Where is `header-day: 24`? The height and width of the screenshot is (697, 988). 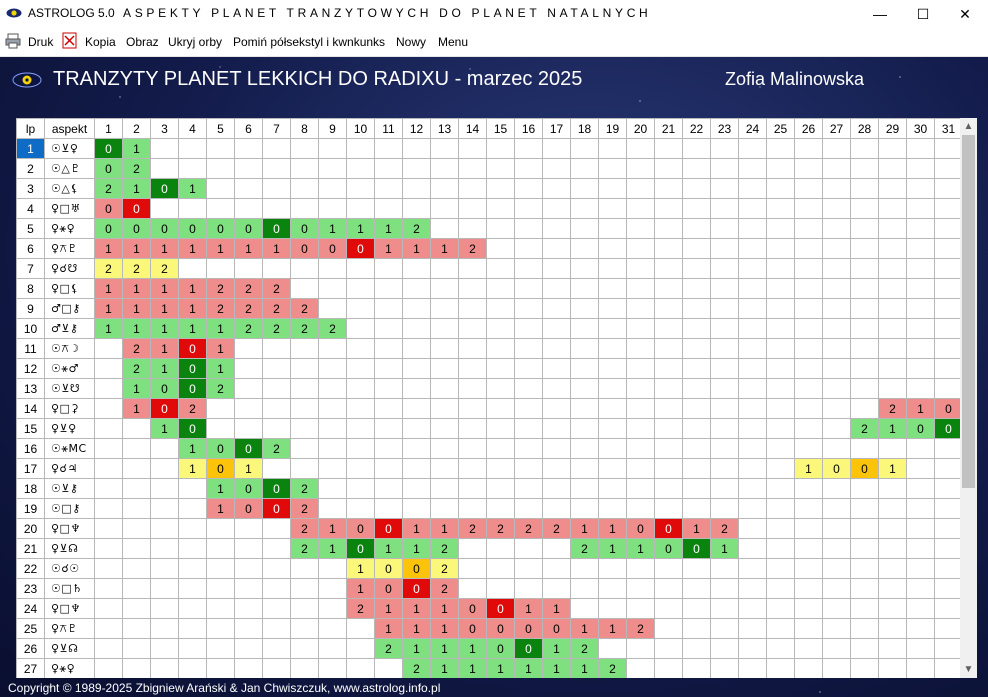 header-day: 24 is located at coordinates (752, 128).